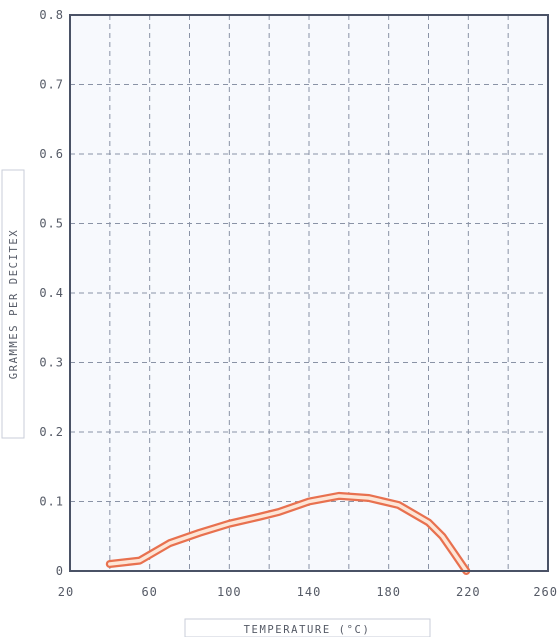 This screenshot has height=637, width=560. I want to click on x-tick-label: 220, so click(468, 592).